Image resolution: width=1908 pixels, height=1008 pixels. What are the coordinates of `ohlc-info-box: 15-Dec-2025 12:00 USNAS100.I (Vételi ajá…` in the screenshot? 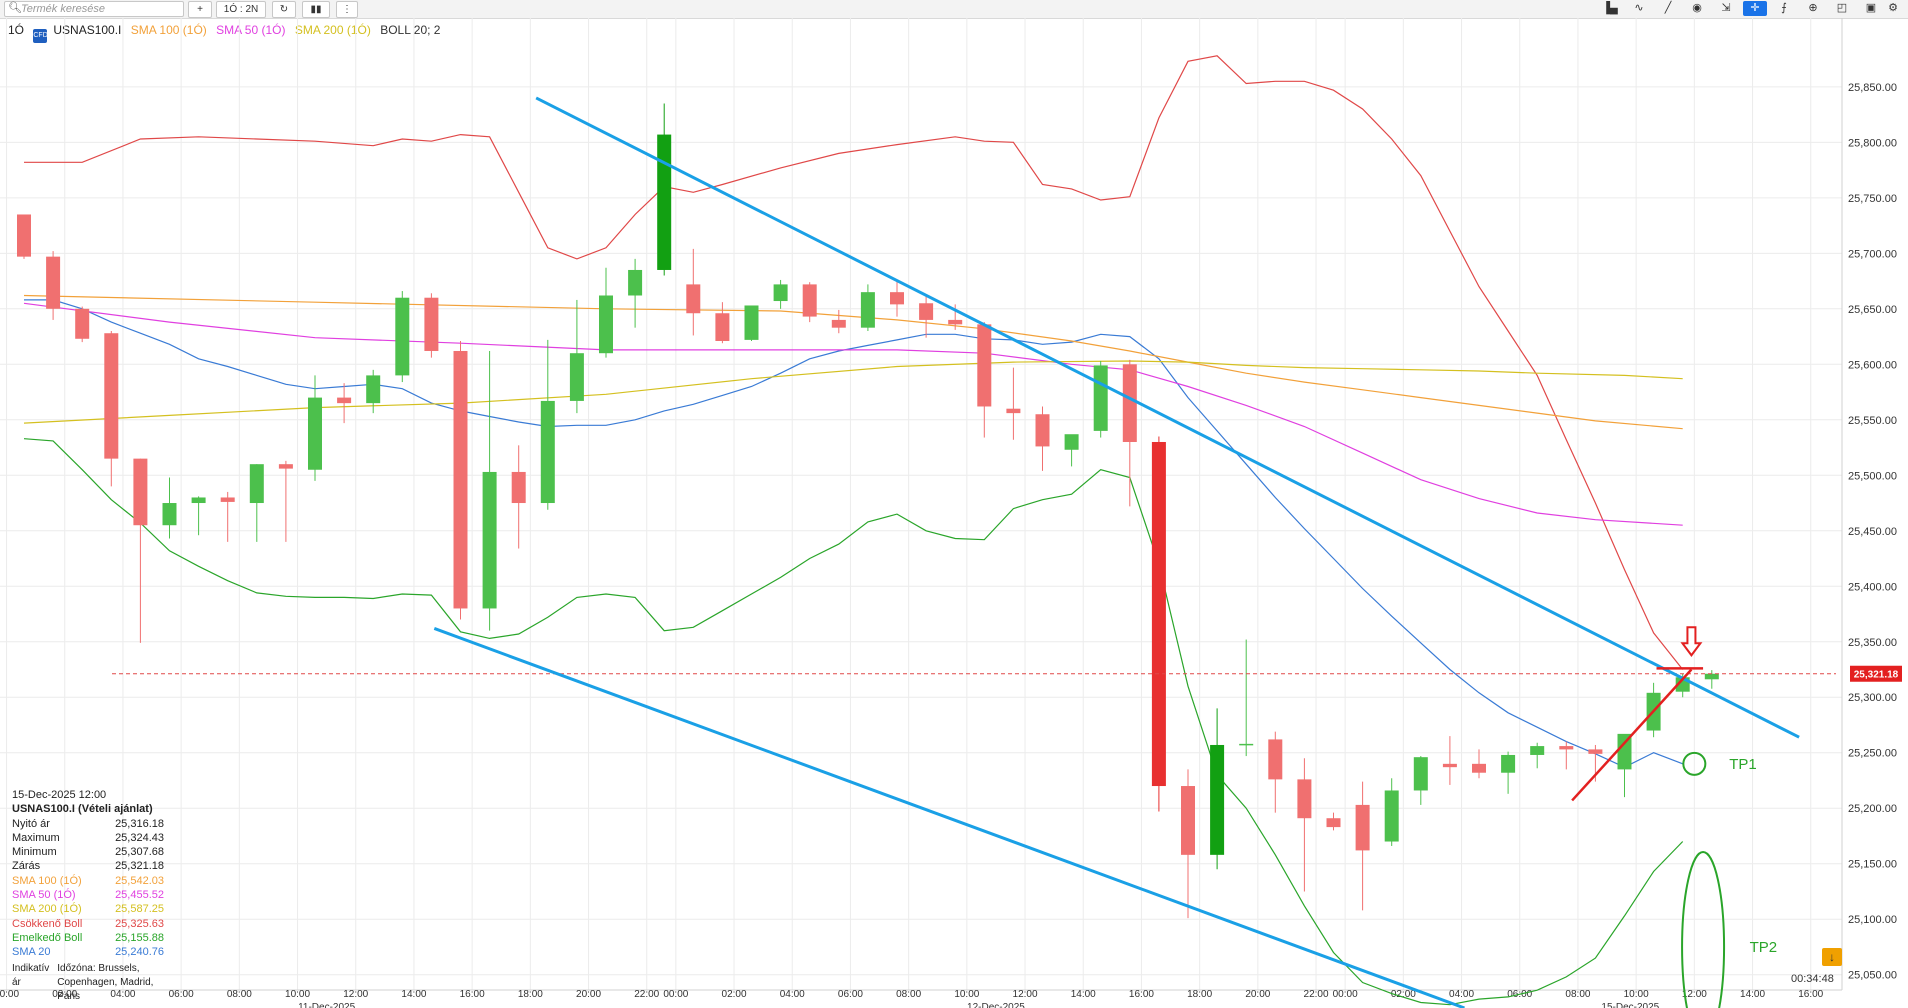 It's located at (88, 896).